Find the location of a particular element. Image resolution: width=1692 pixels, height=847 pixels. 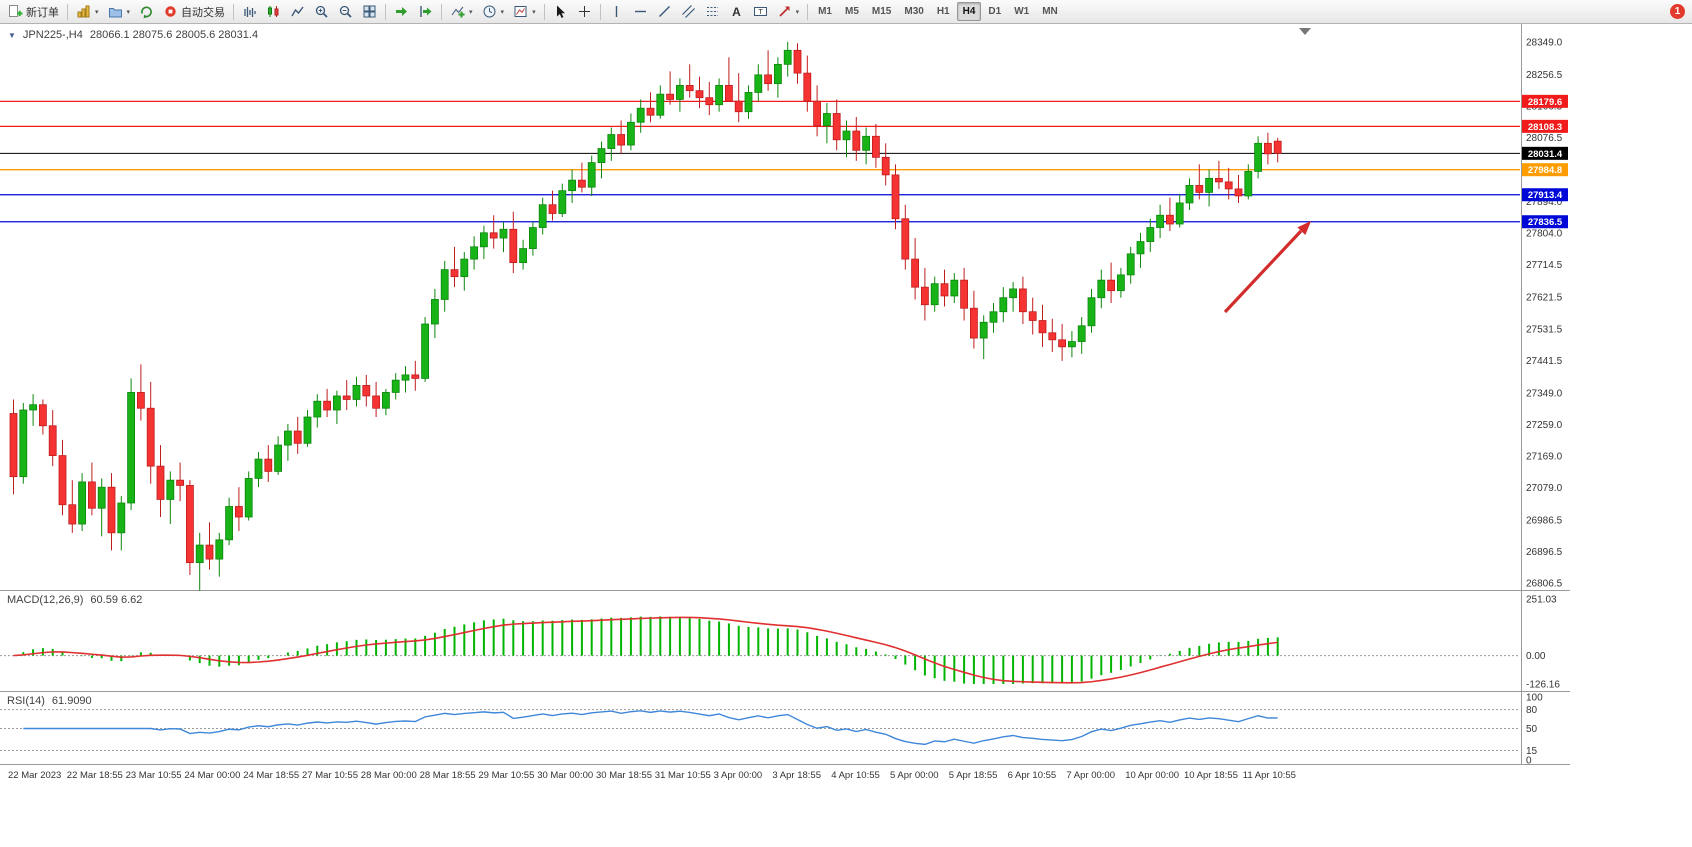

candlestick-chart-button is located at coordinates (273, 12).